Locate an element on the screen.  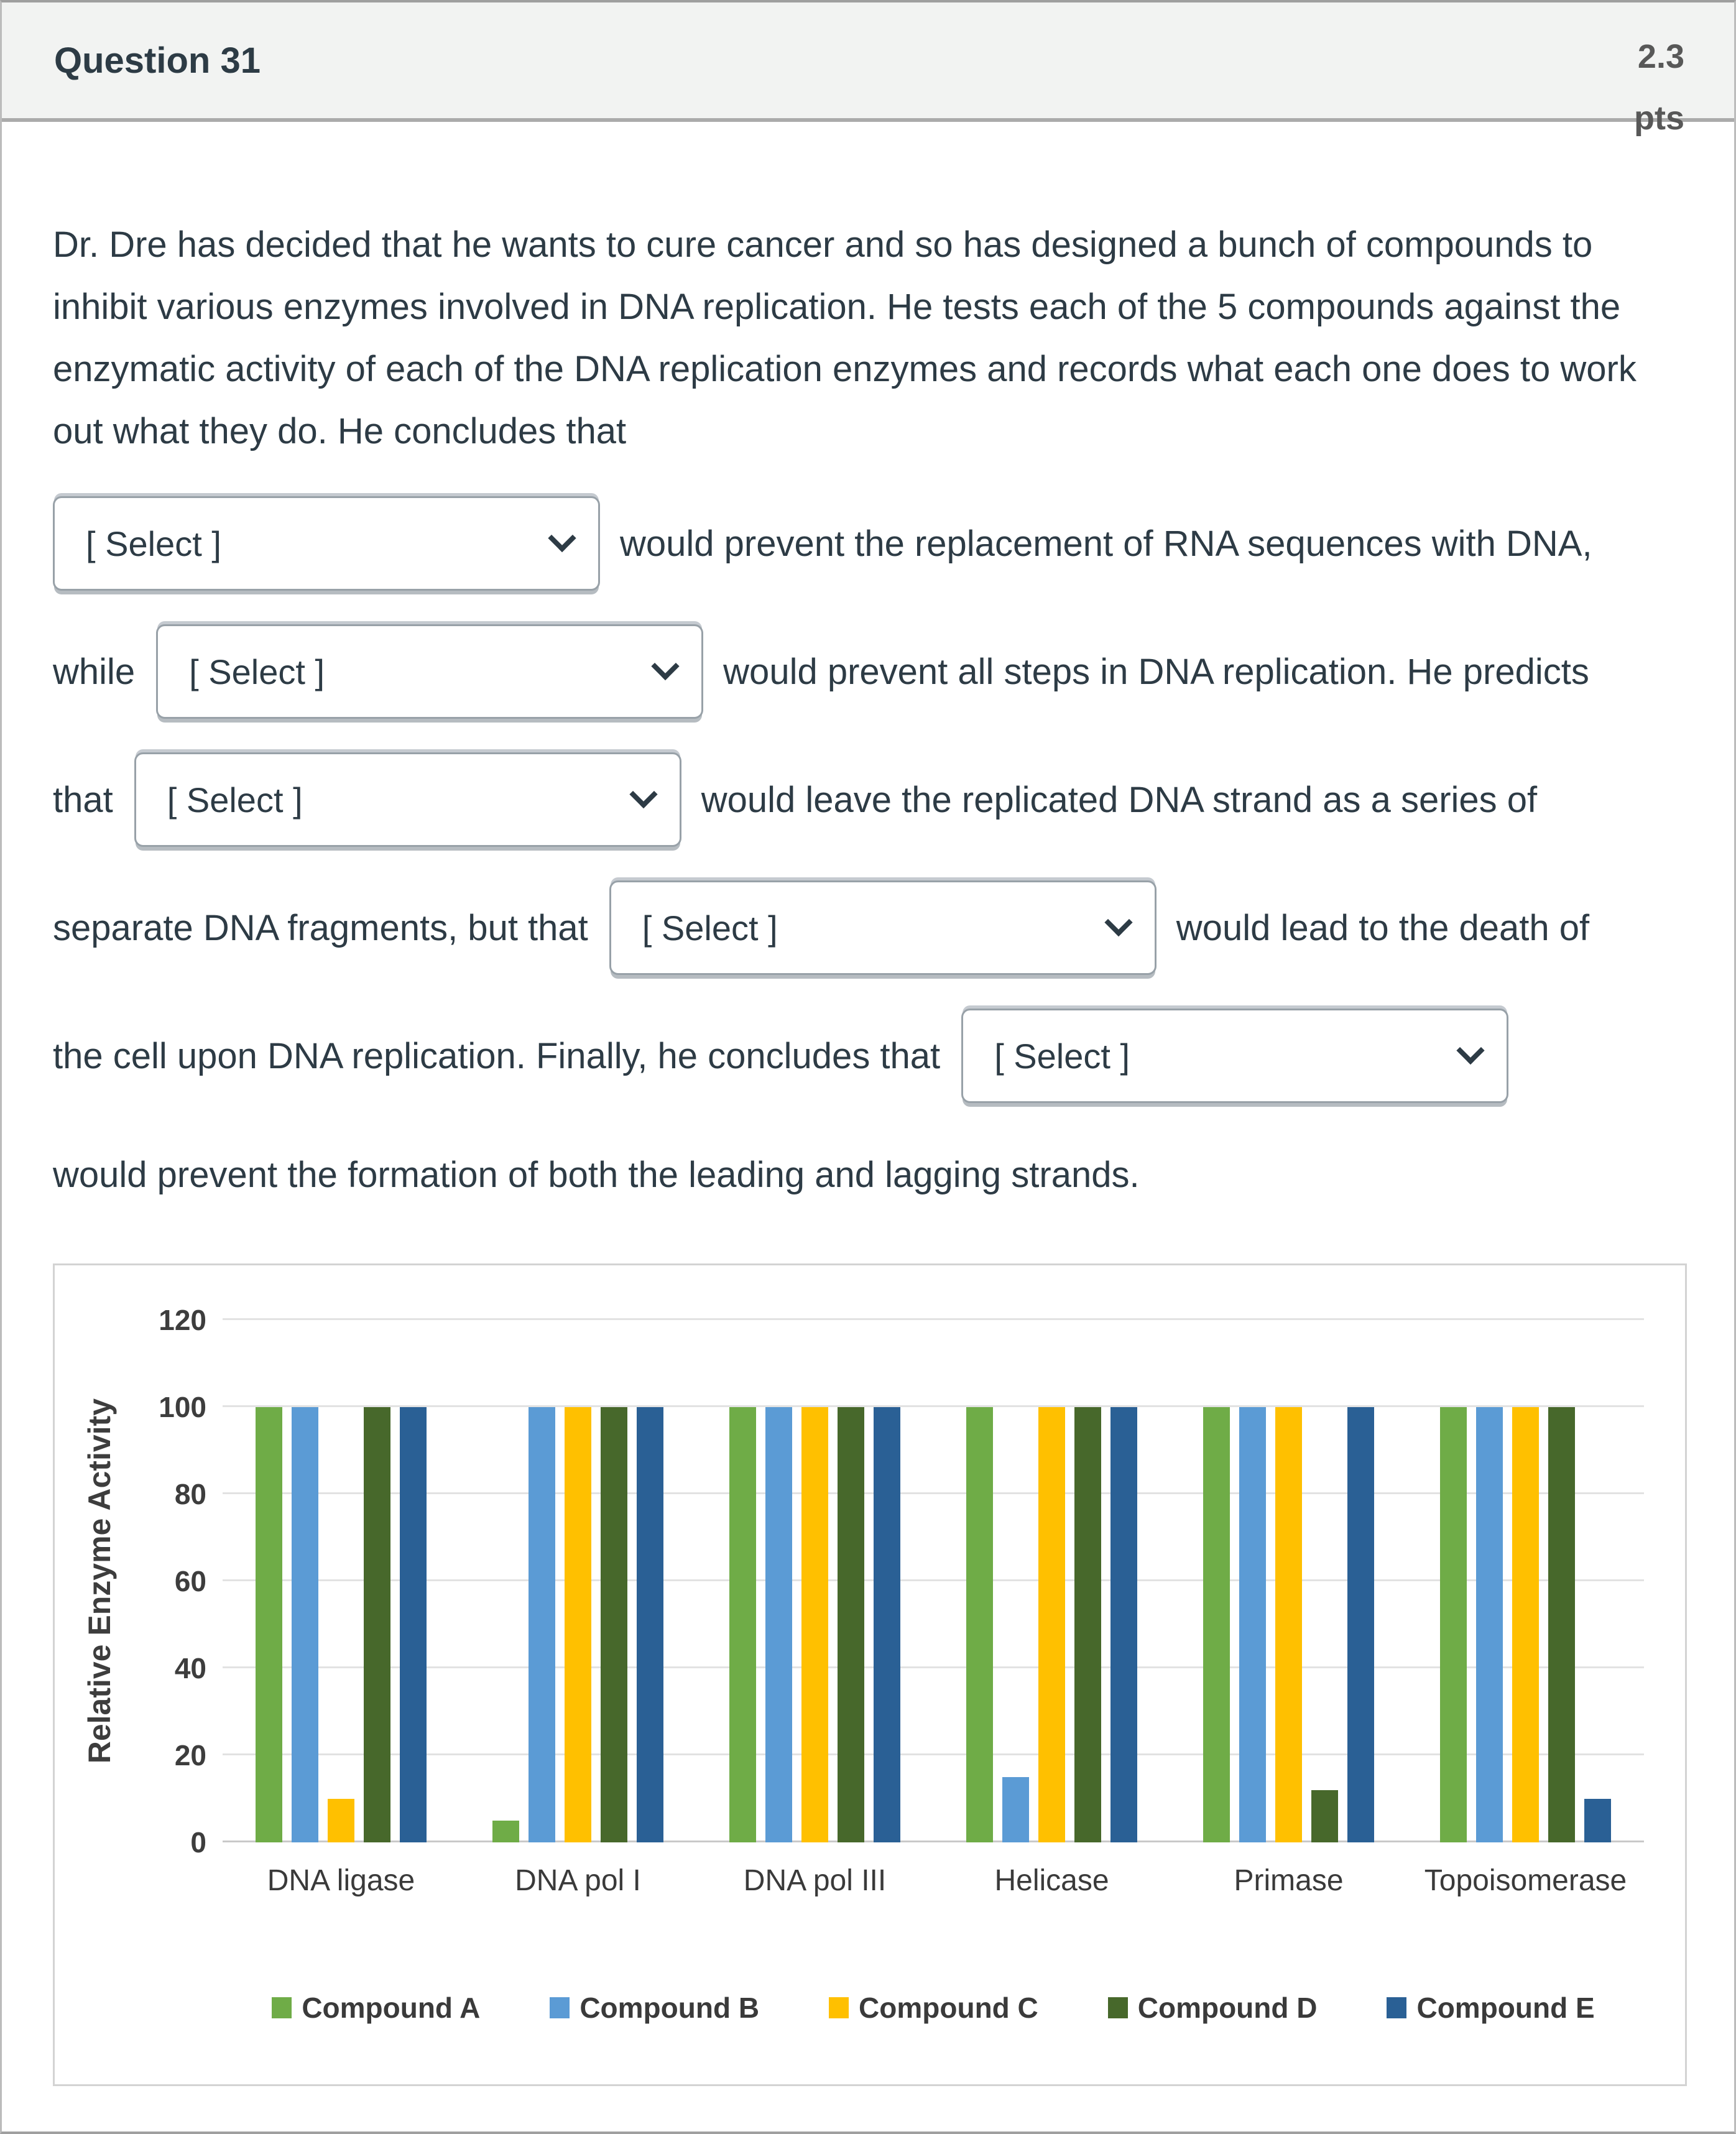
bar-compound-d-topoisomerase is located at coordinates (1561, 1624).